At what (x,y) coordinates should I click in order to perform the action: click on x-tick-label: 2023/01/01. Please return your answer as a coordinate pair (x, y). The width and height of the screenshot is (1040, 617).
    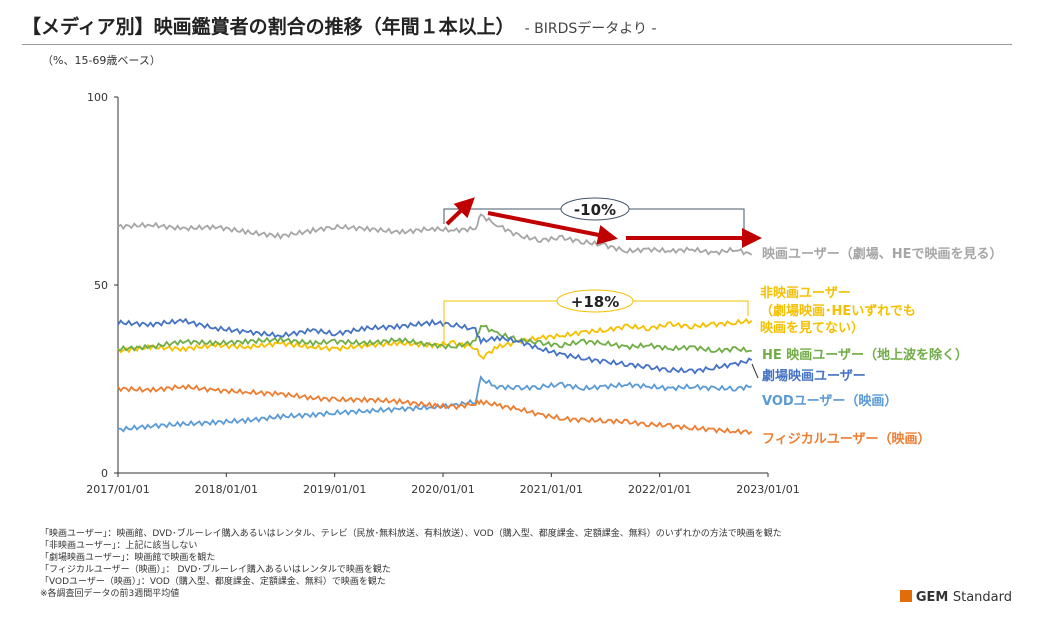
    Looking at the image, I should click on (767, 489).